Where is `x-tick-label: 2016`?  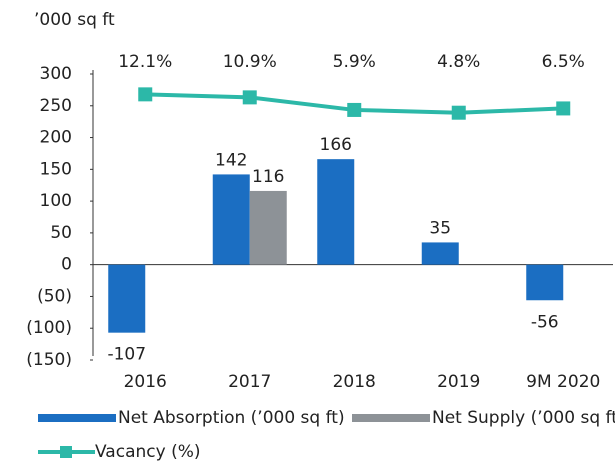
x-tick-label: 2016 is located at coordinates (145, 382).